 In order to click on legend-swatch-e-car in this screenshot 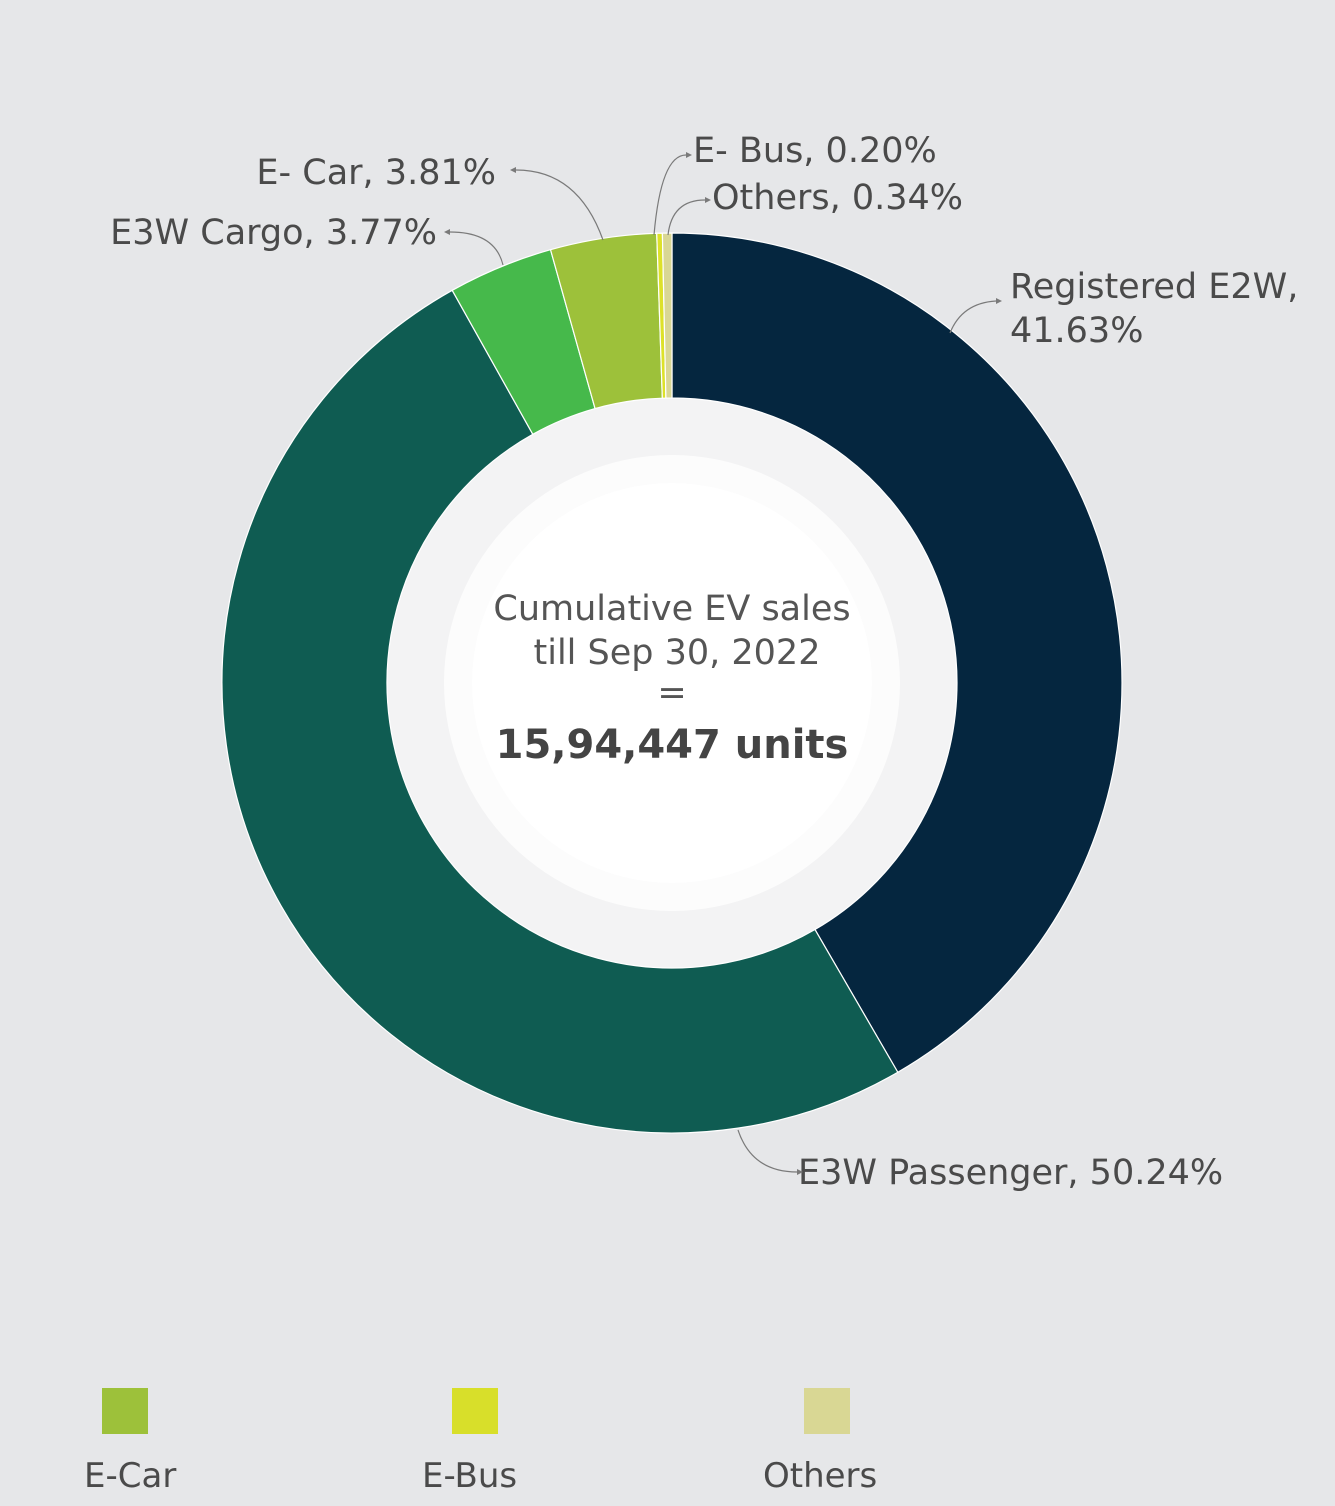, I will do `click(125, 1411)`.